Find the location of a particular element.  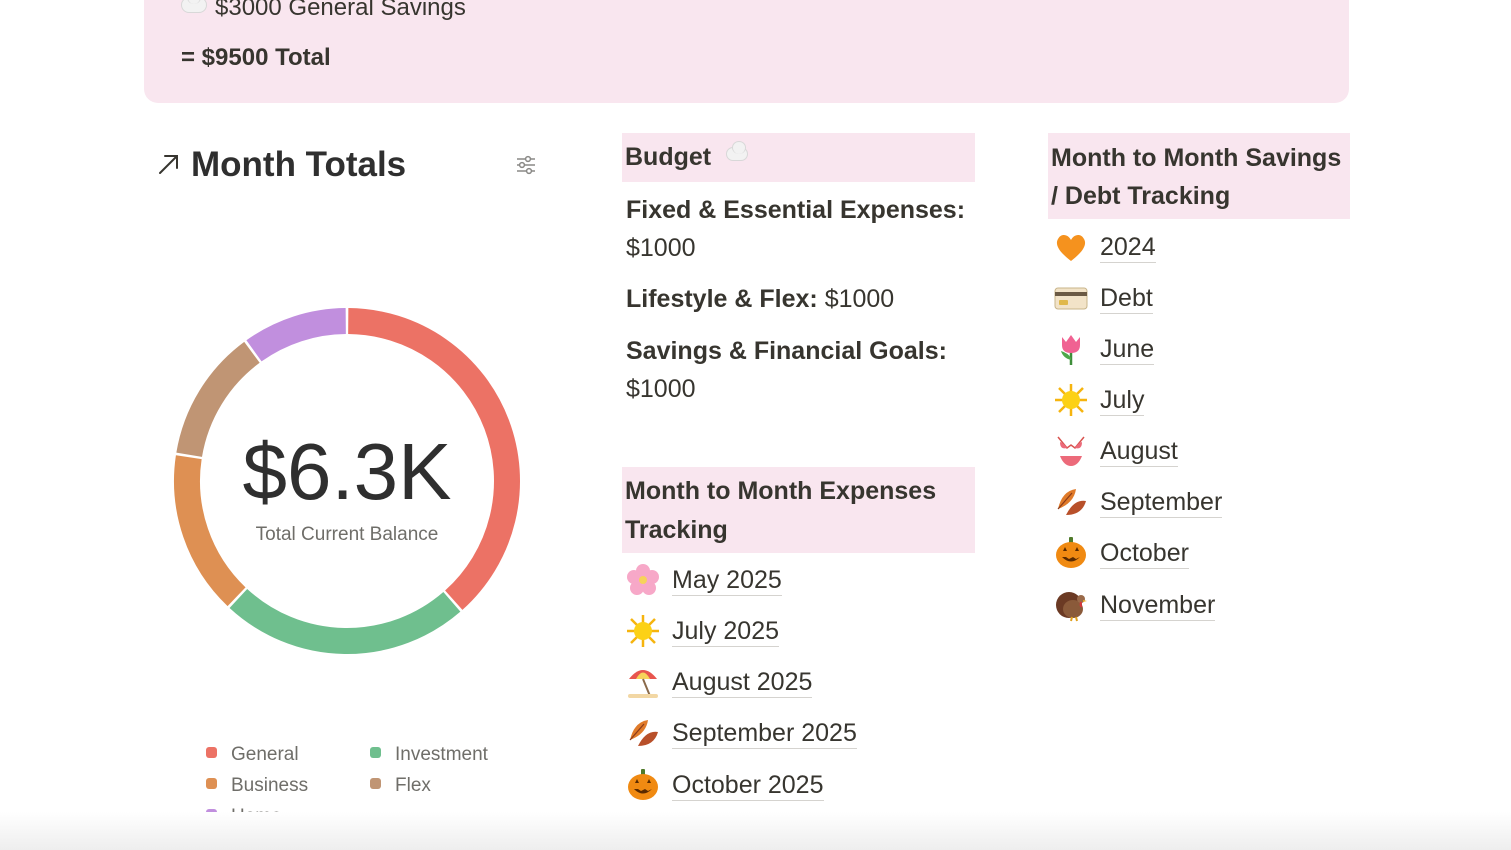

savings-link-november: November is located at coordinates (1135, 605).